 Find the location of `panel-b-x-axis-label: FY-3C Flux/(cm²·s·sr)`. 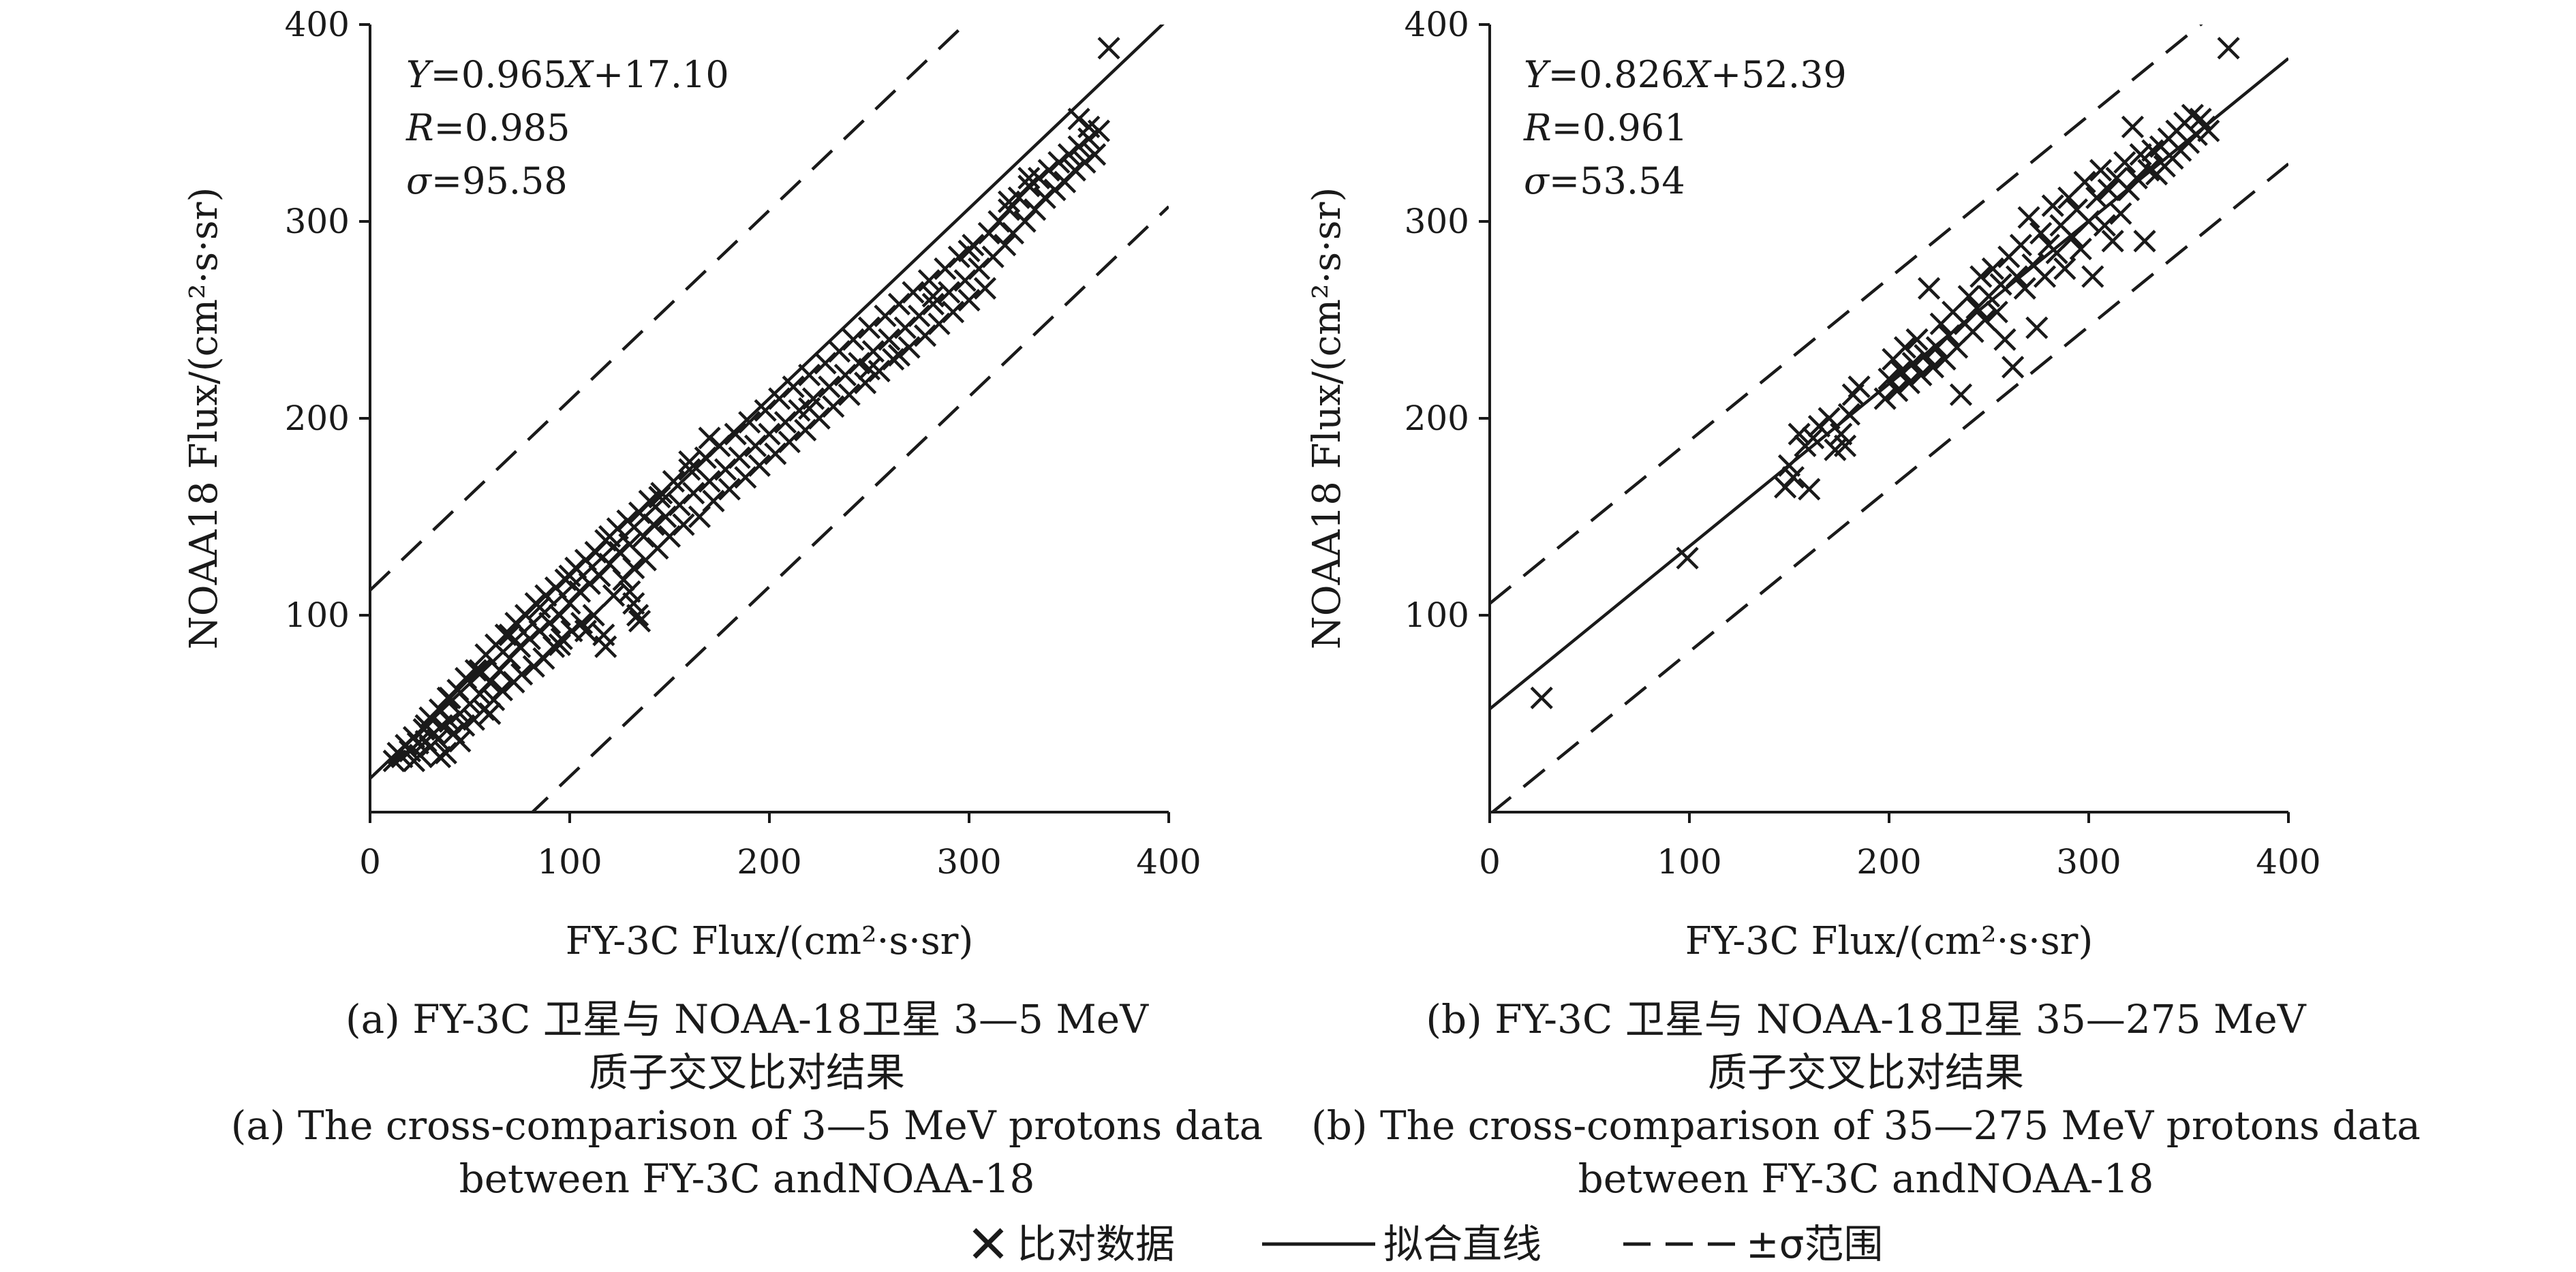

panel-b-x-axis-label: FY-3C Flux/(cm²·s·sr) is located at coordinates (1889, 941).